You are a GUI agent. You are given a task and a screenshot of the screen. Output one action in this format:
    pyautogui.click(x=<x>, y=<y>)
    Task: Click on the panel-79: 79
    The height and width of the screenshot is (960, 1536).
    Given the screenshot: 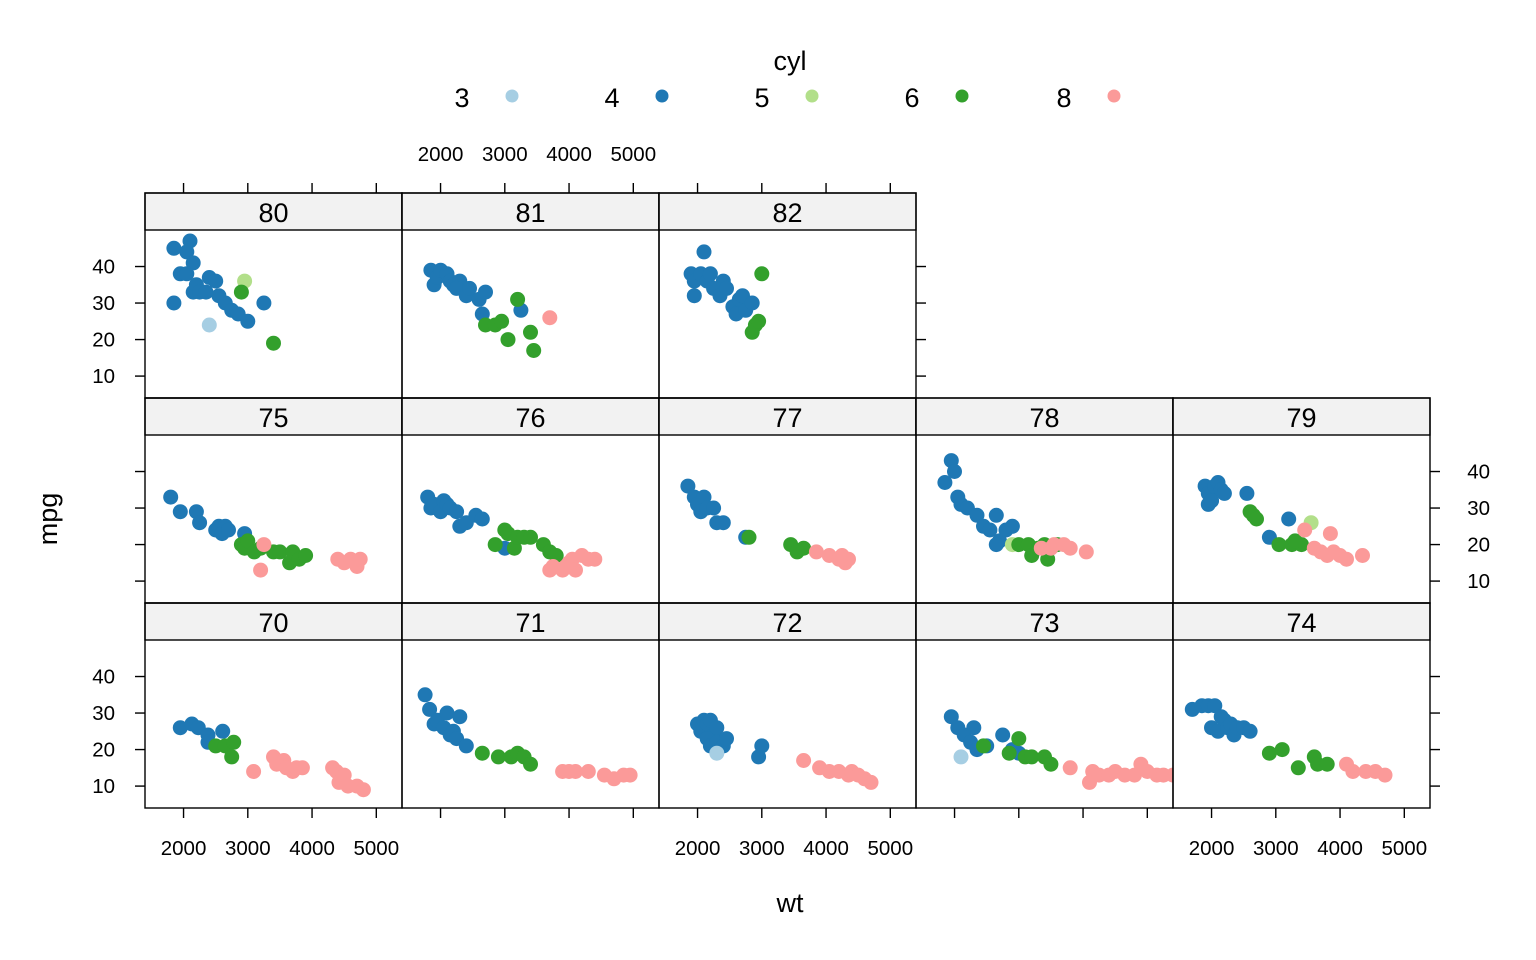 What is the action you would take?
    pyautogui.click(x=1301, y=500)
    